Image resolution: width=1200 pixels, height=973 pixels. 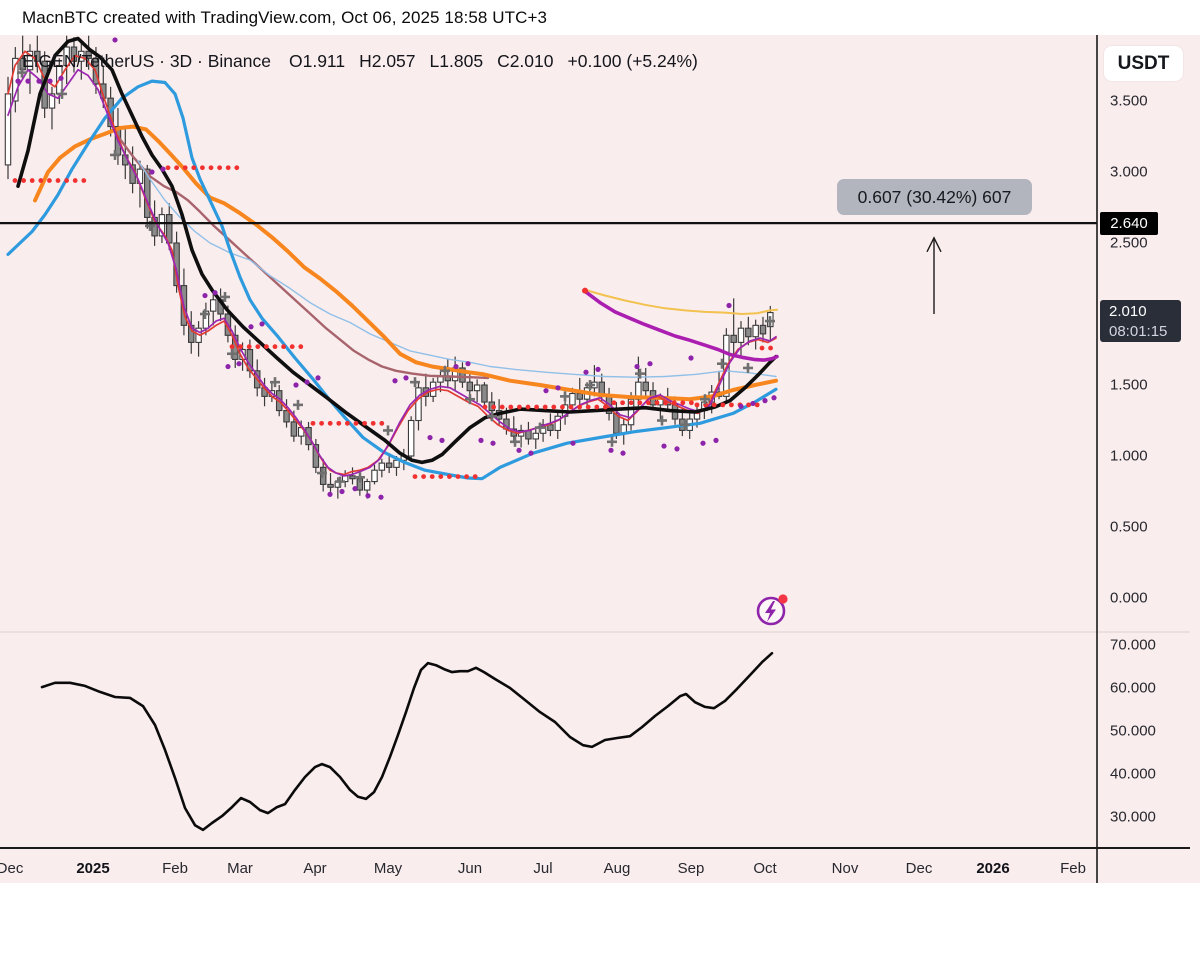 I want to click on symbol-title: EIGEN/TetherUS · 3D · Binance, so click(x=146, y=61).